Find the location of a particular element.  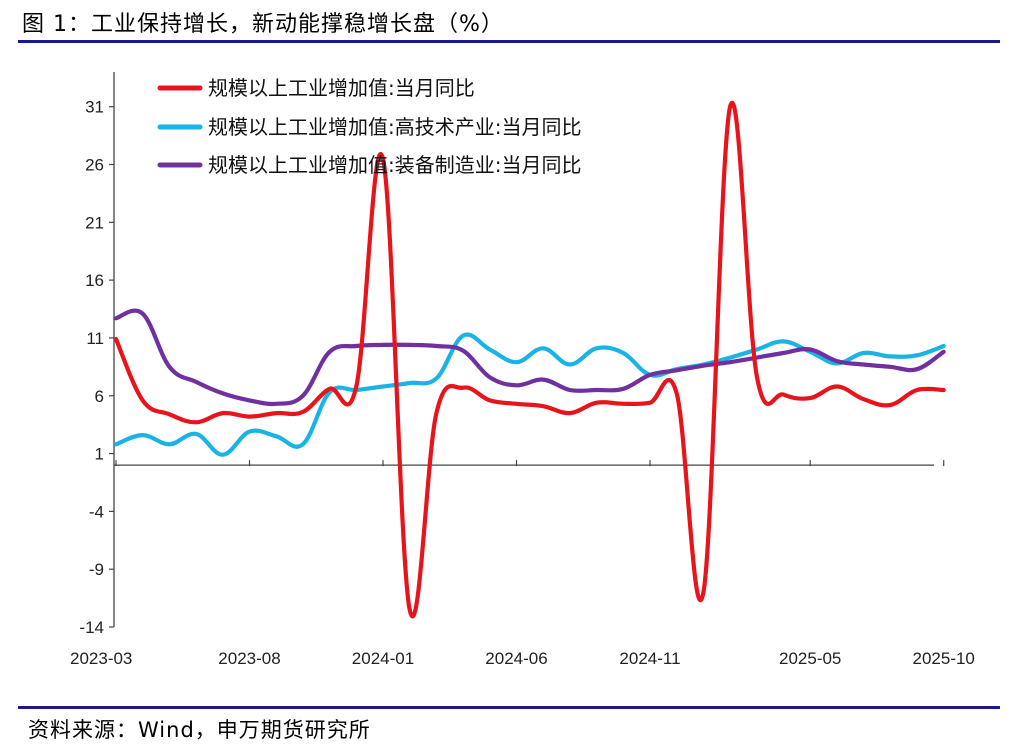

data-source-note: 资料来源：Wind，申万期货研究所 is located at coordinates (199, 730).